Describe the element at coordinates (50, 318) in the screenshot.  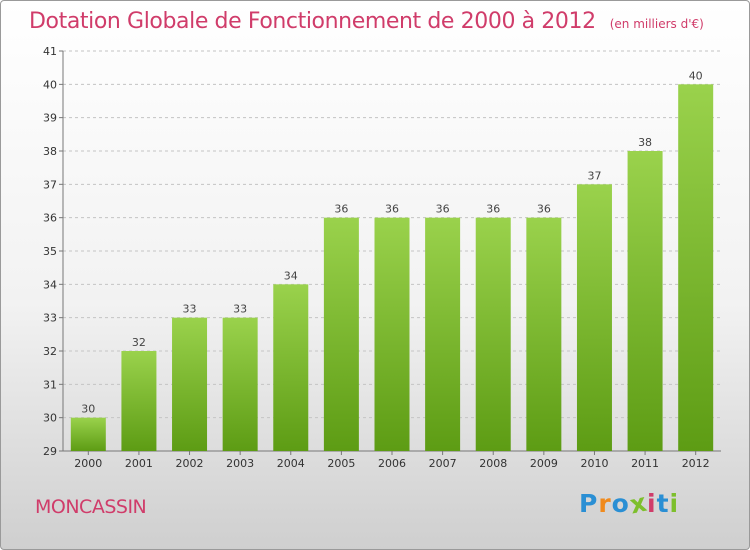
I see `y-tick-label: 33` at that location.